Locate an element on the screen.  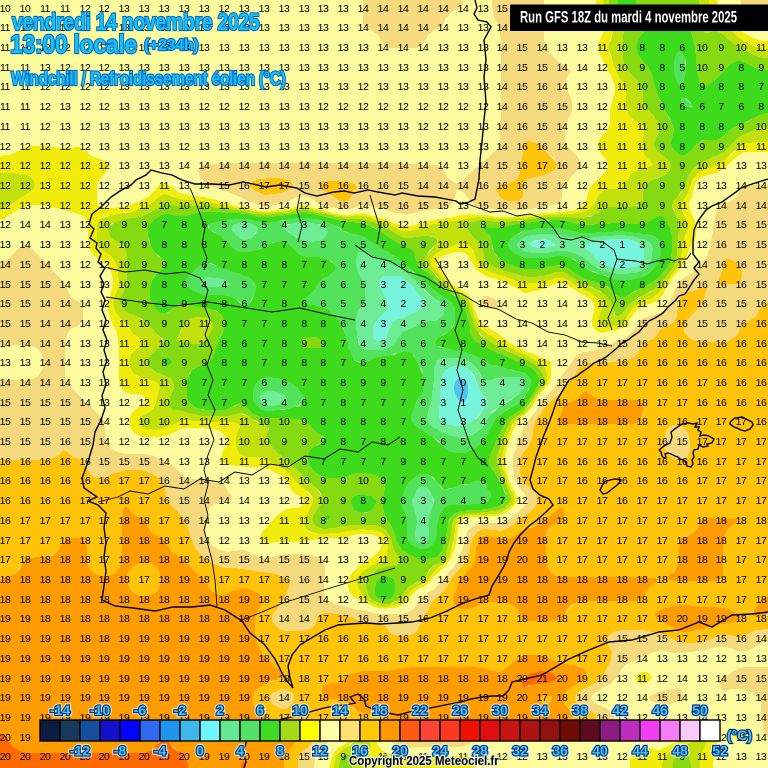
svg-text: 2 is located at coordinates (542, 245).